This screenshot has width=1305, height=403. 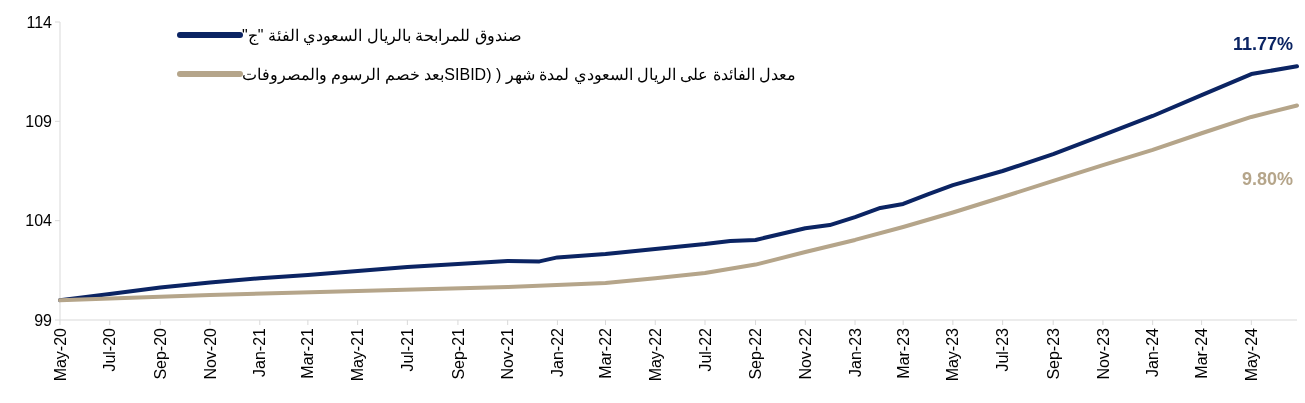 I want to click on legend-label: معدل الفائدة على الريال السعودي لمدة شهر ( (SIBIDبعد خصم الرسوم والمصروفات, so click(x=519, y=74).